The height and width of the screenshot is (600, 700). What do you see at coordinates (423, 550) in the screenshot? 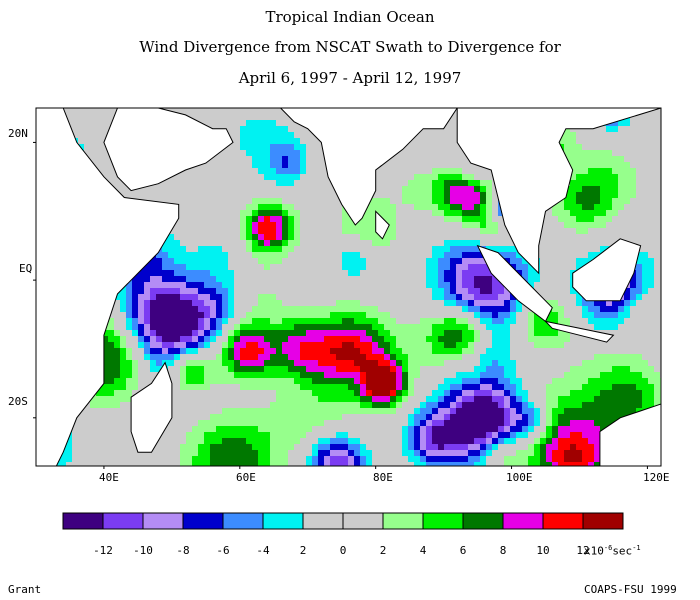
I see `legend-tick-label: 4` at bounding box center [423, 550].